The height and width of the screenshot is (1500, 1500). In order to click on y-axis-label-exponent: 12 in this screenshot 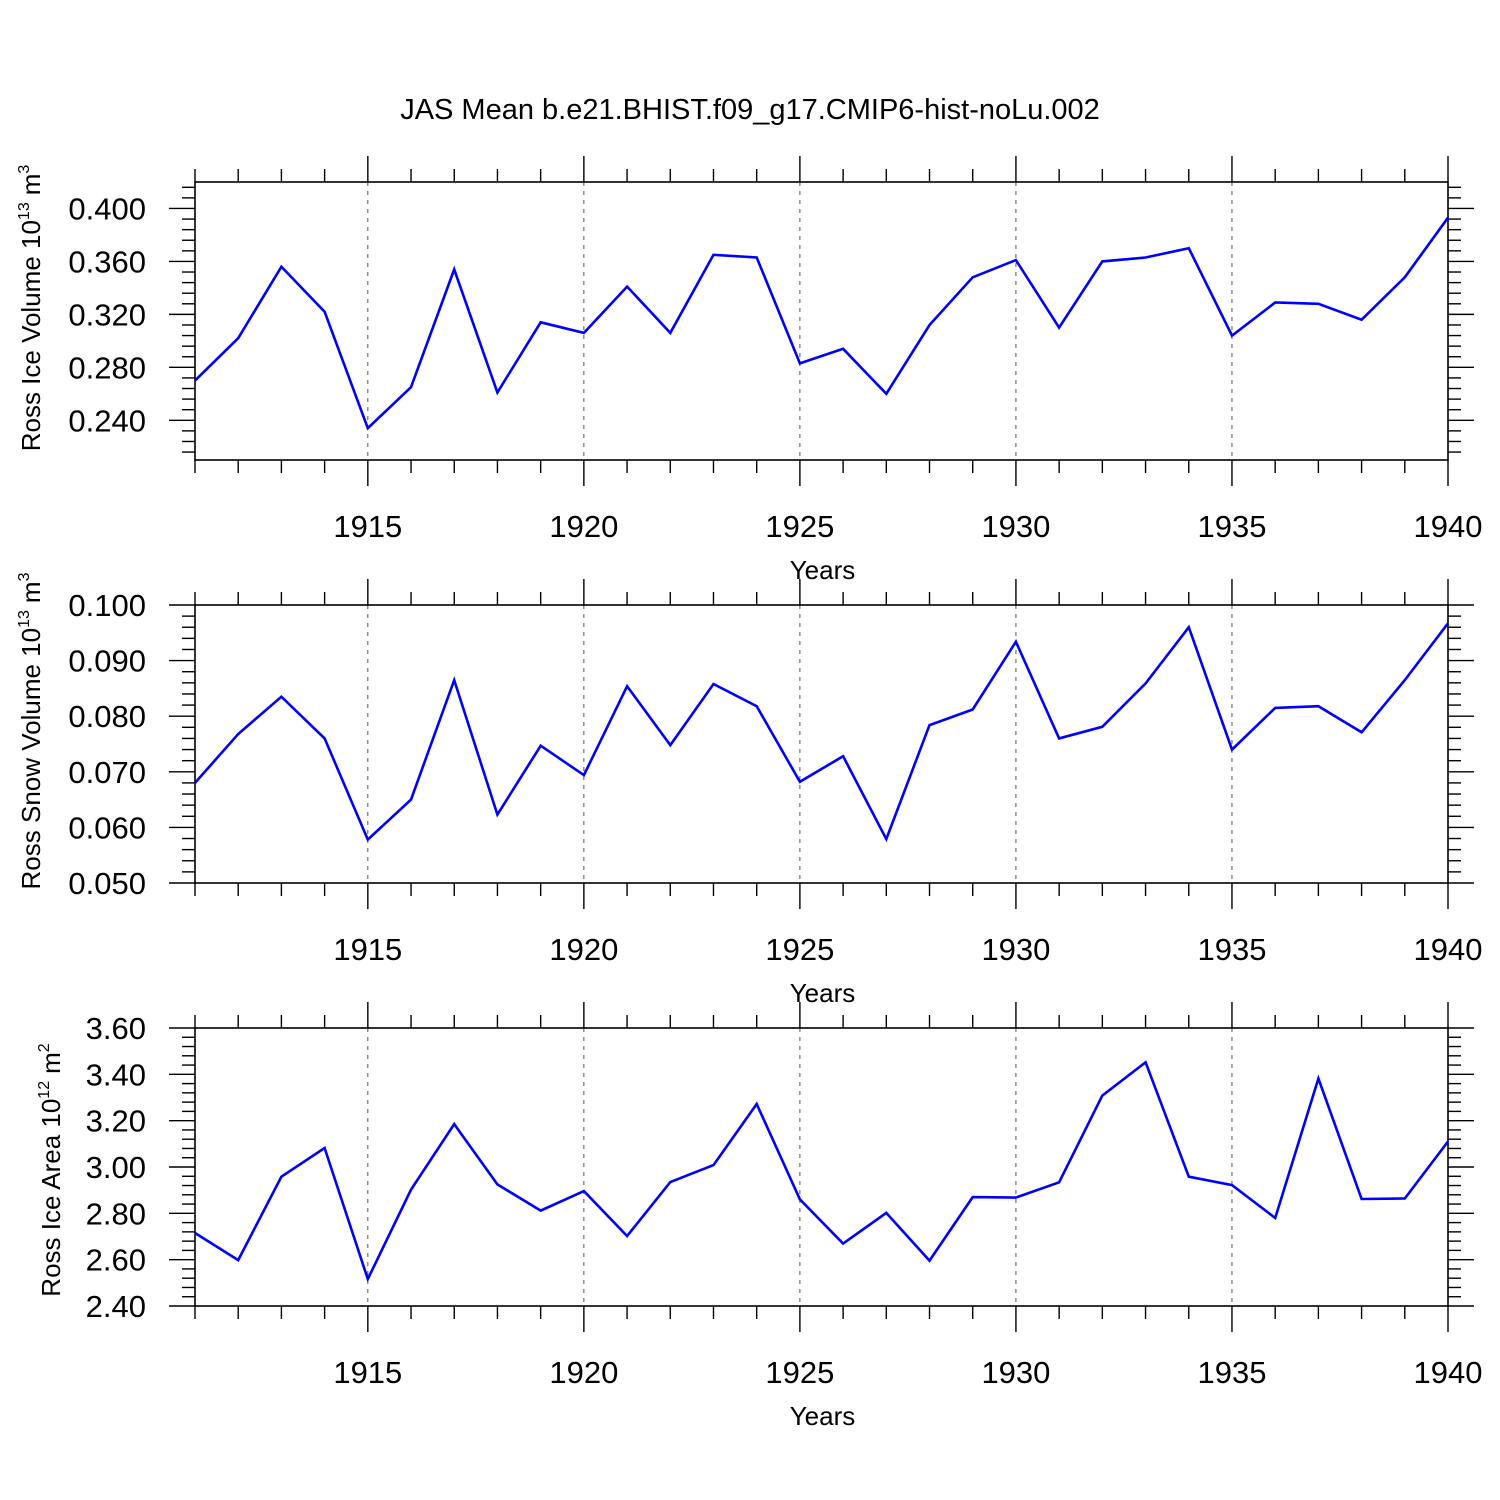, I will do `click(44, 1090)`.